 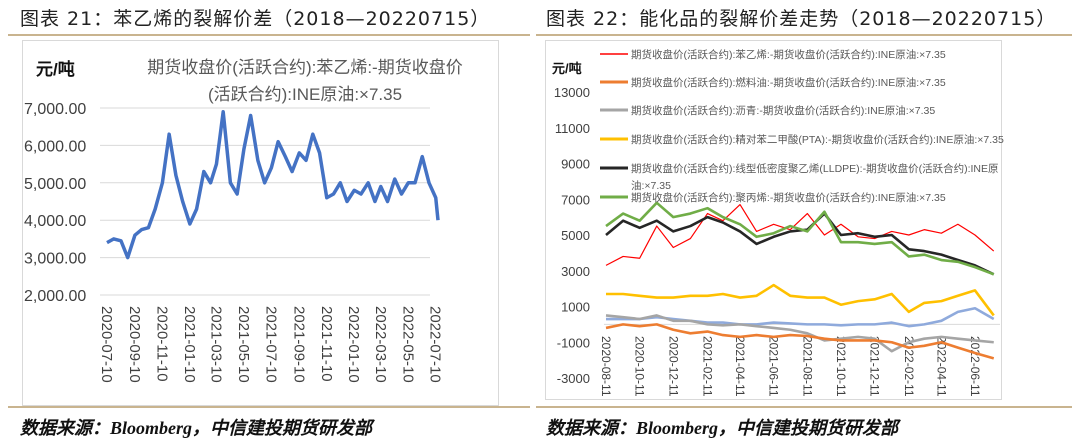 I want to click on x-tick-label: 2022-04-11, so click(x=941, y=366).